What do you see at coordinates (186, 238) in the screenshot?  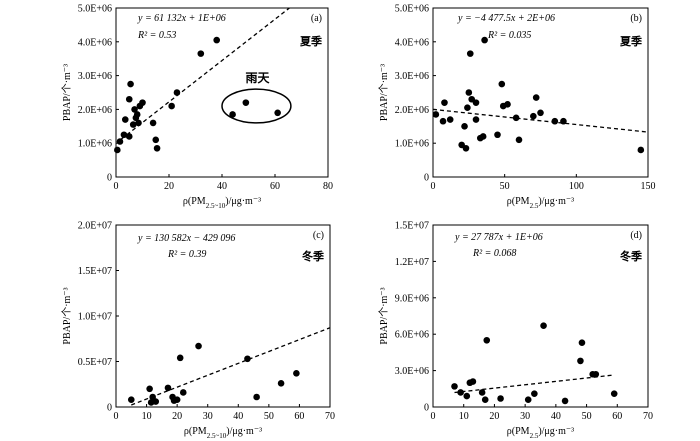 I see `regression-equation: y = 130 582x − 429 096` at bounding box center [186, 238].